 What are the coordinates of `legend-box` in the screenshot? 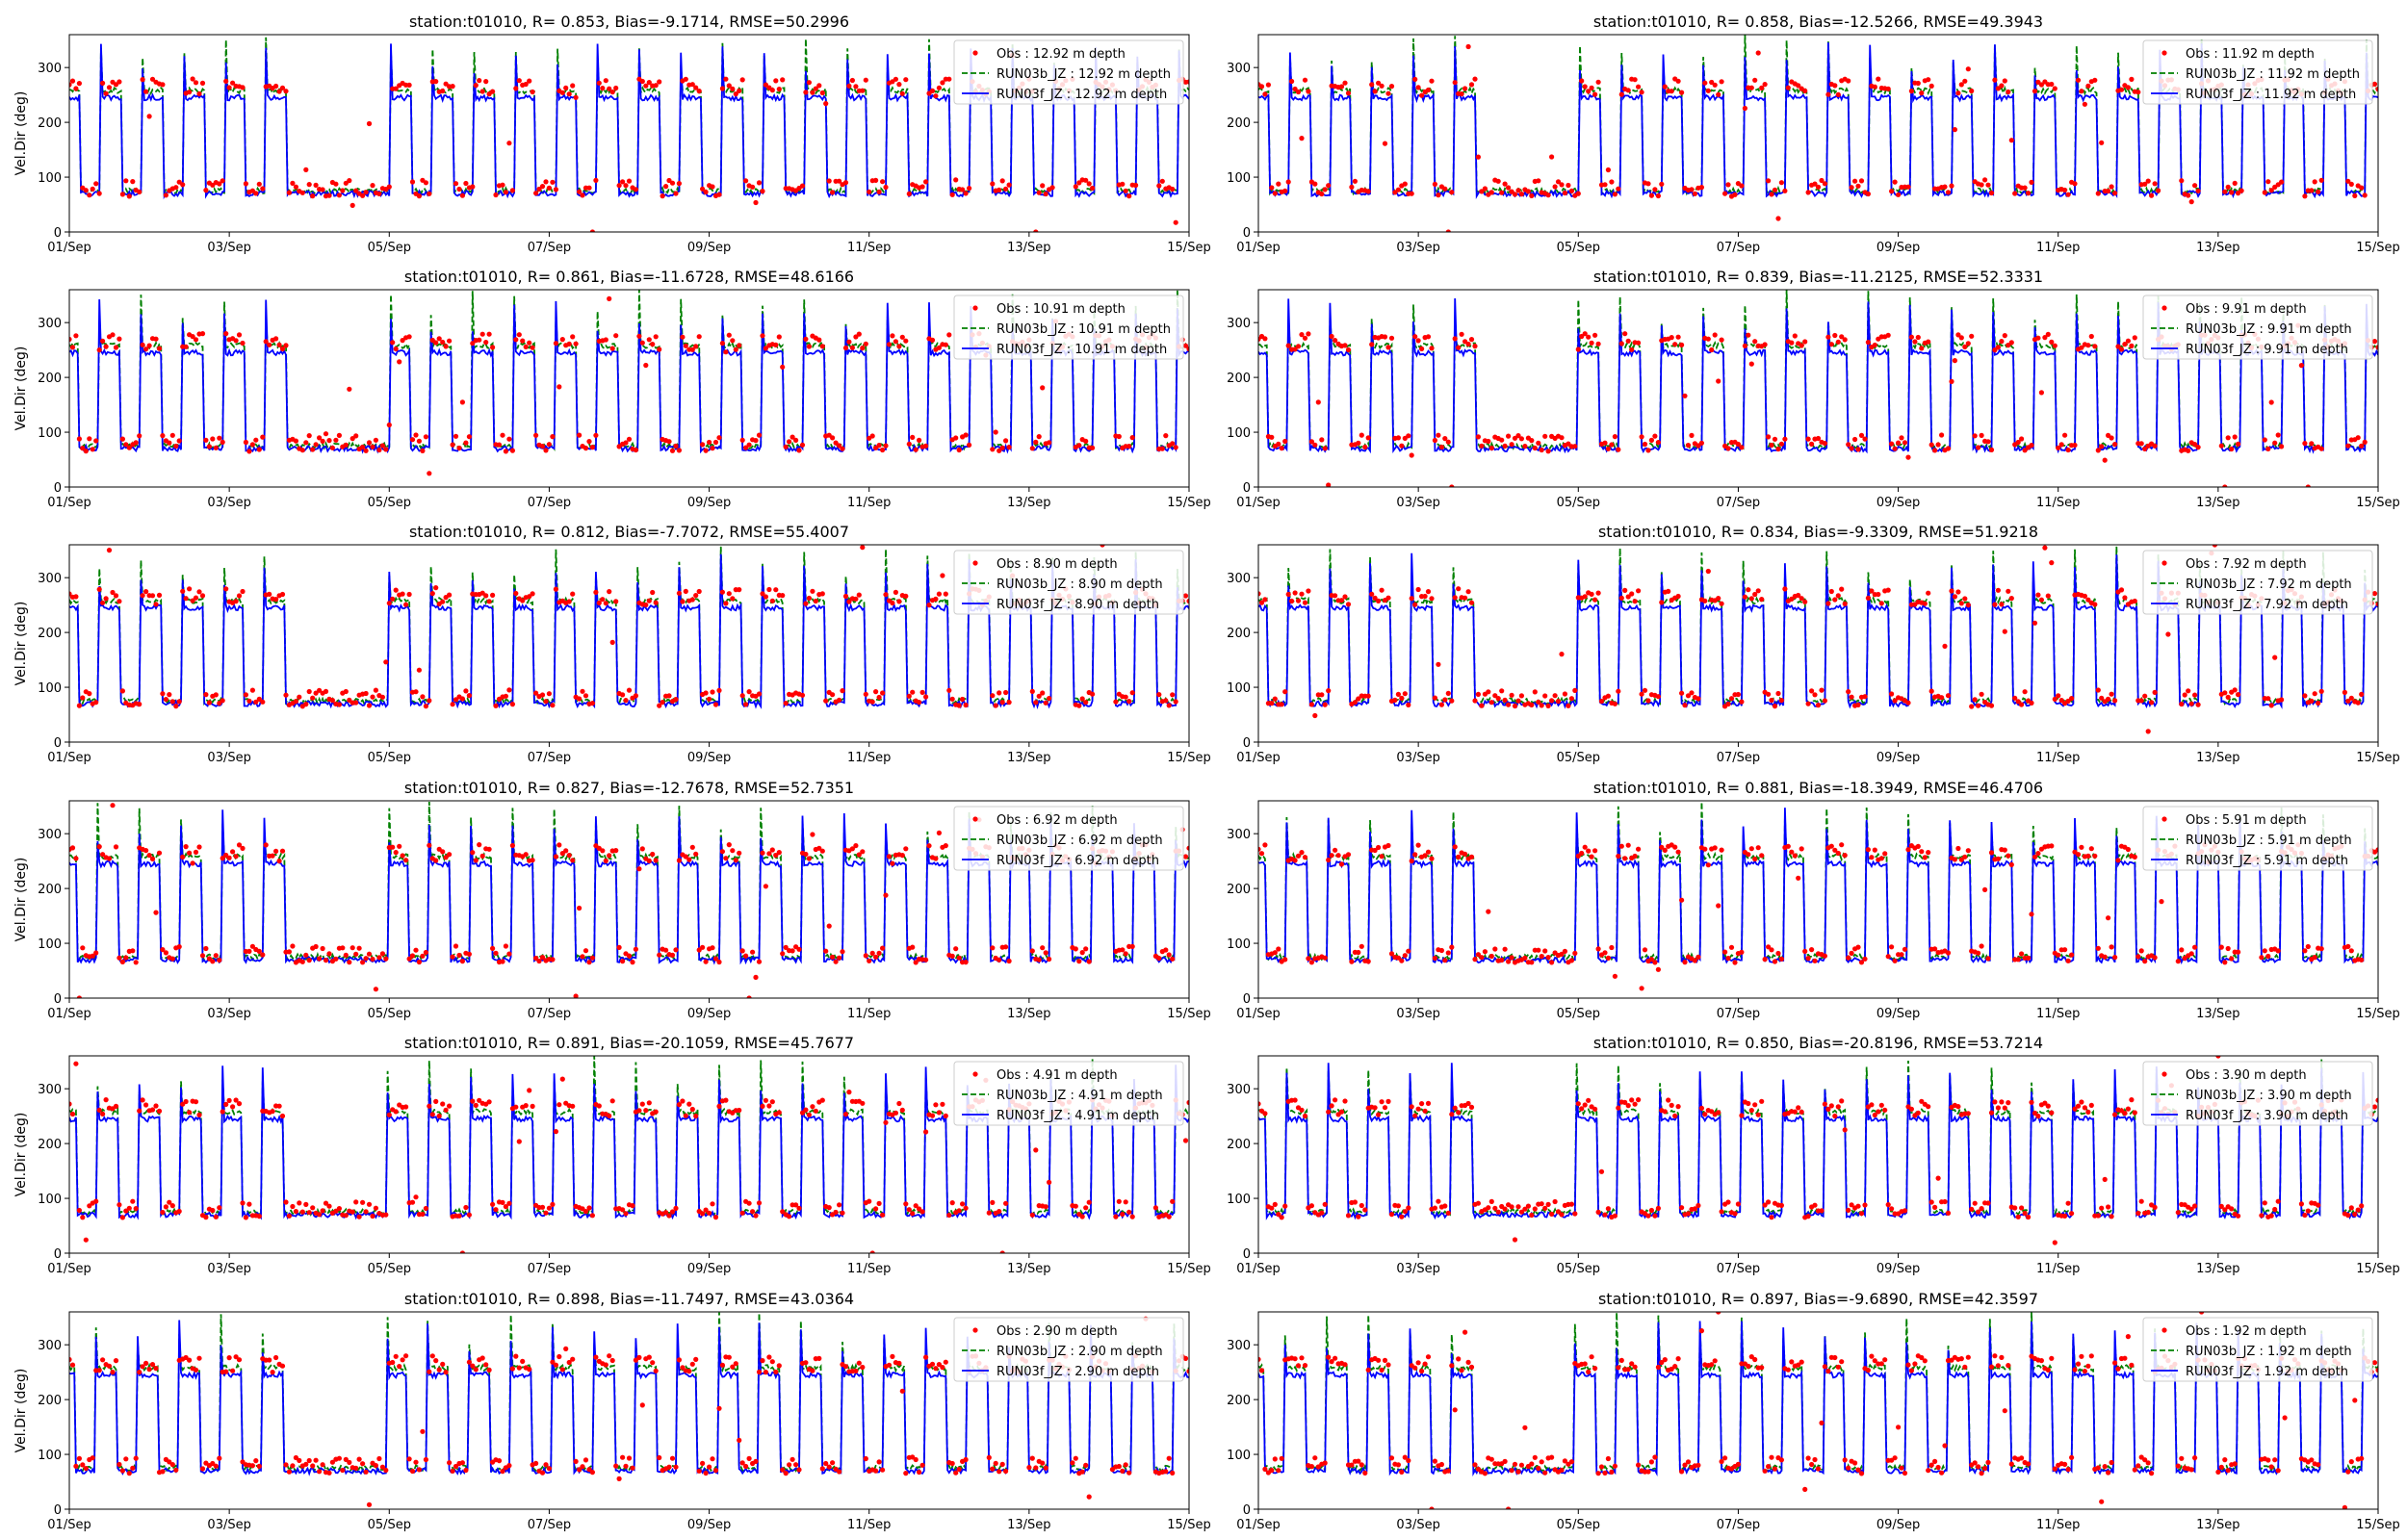 It's located at (2257, 1349).